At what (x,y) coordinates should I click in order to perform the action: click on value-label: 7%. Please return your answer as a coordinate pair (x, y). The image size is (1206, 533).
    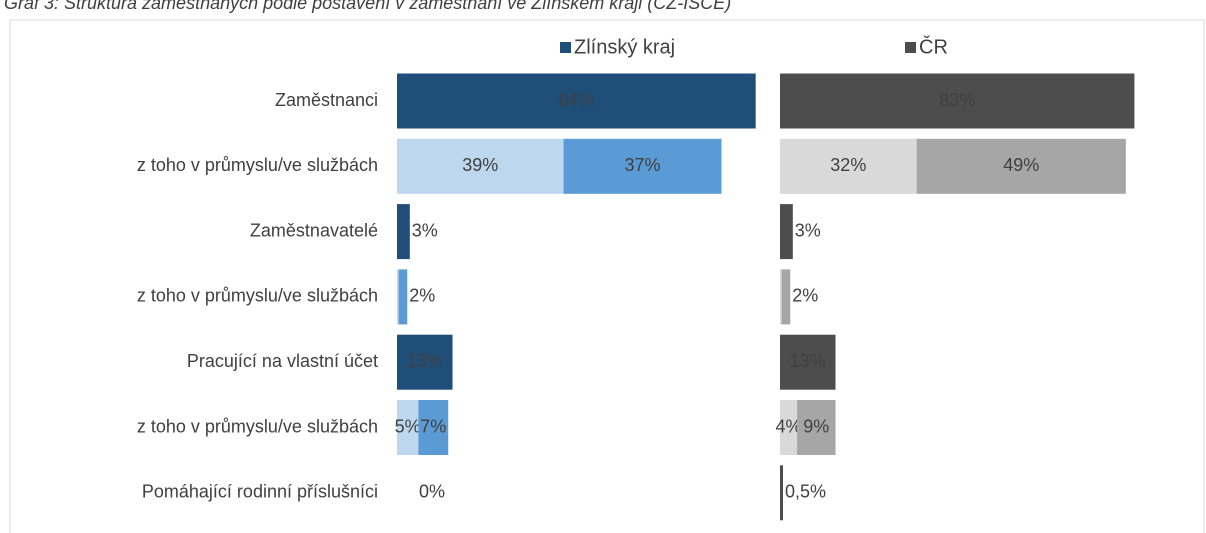
    Looking at the image, I should click on (433, 426).